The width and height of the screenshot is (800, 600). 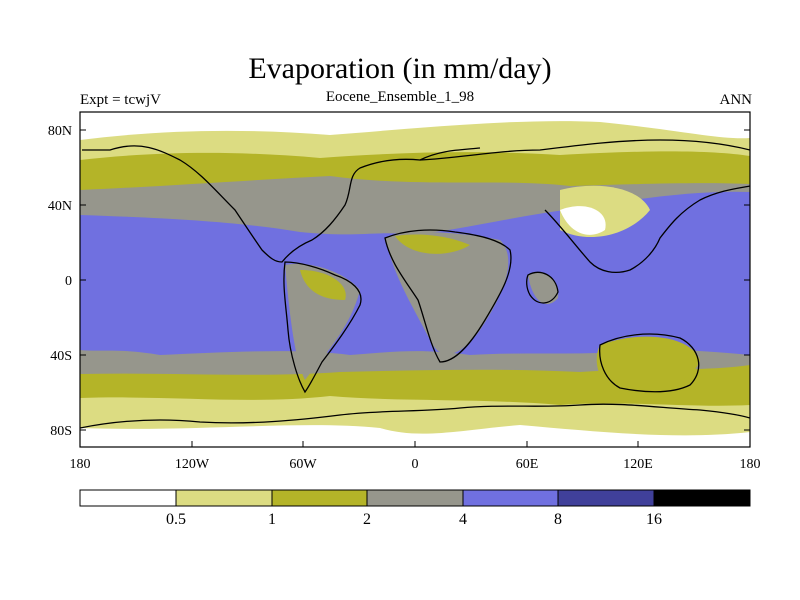 I want to click on colorbar-label: 8, so click(x=558, y=519).